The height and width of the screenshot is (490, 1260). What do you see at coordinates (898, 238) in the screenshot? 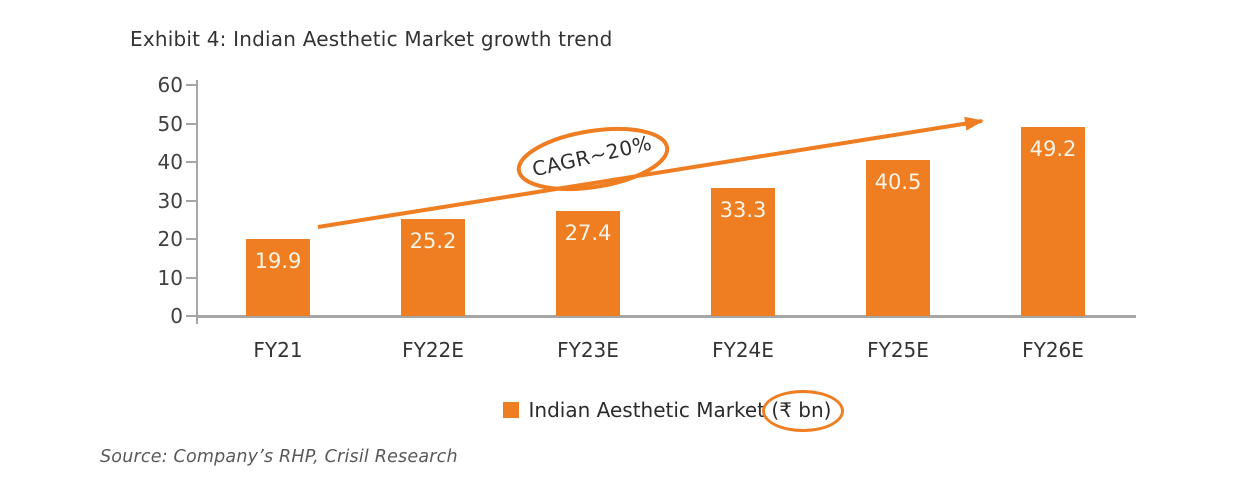
I see `bar: 40.5` at bounding box center [898, 238].